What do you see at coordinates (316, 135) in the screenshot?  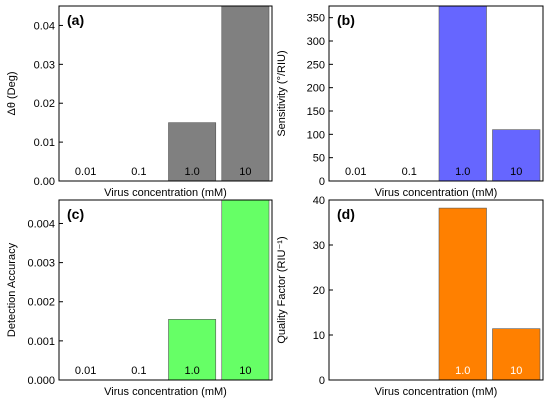 I see `y-tick-label-b-2: 100` at bounding box center [316, 135].